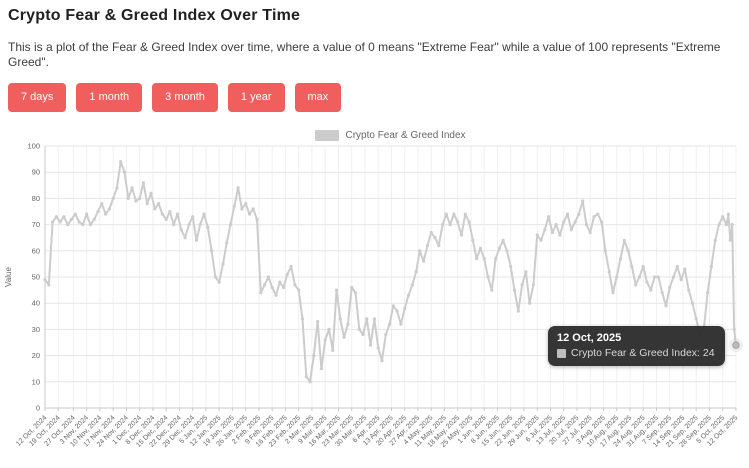 The width and height of the screenshot is (749, 468). What do you see at coordinates (36, 172) in the screenshot?
I see `y-tick-label: 90` at bounding box center [36, 172].